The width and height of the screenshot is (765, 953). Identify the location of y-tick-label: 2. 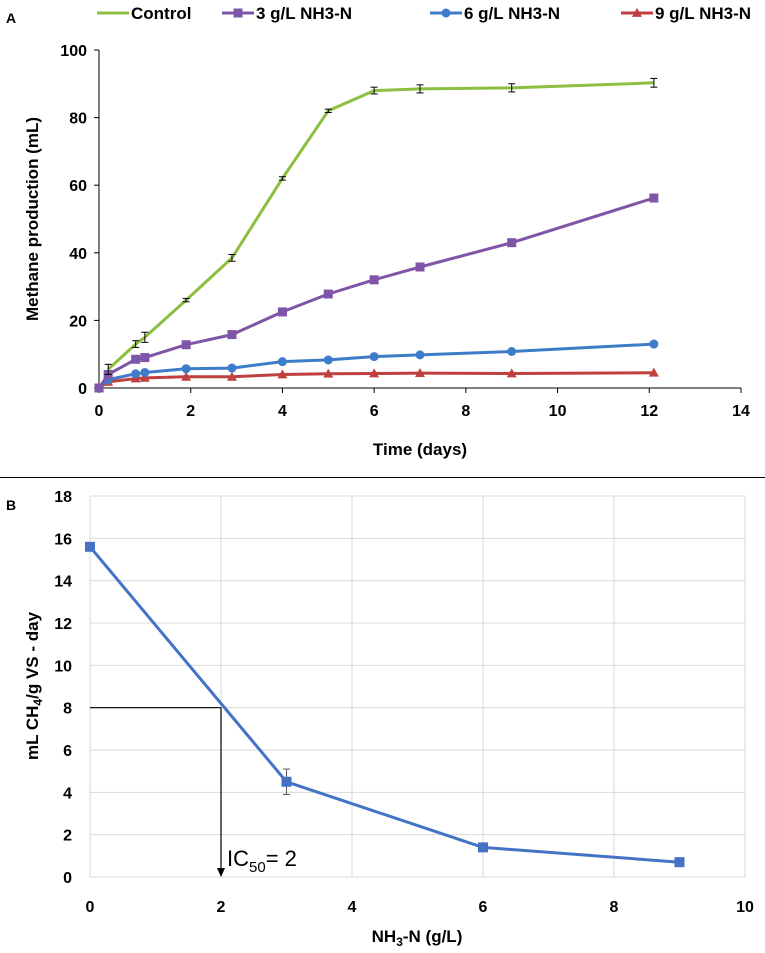
(67, 836).